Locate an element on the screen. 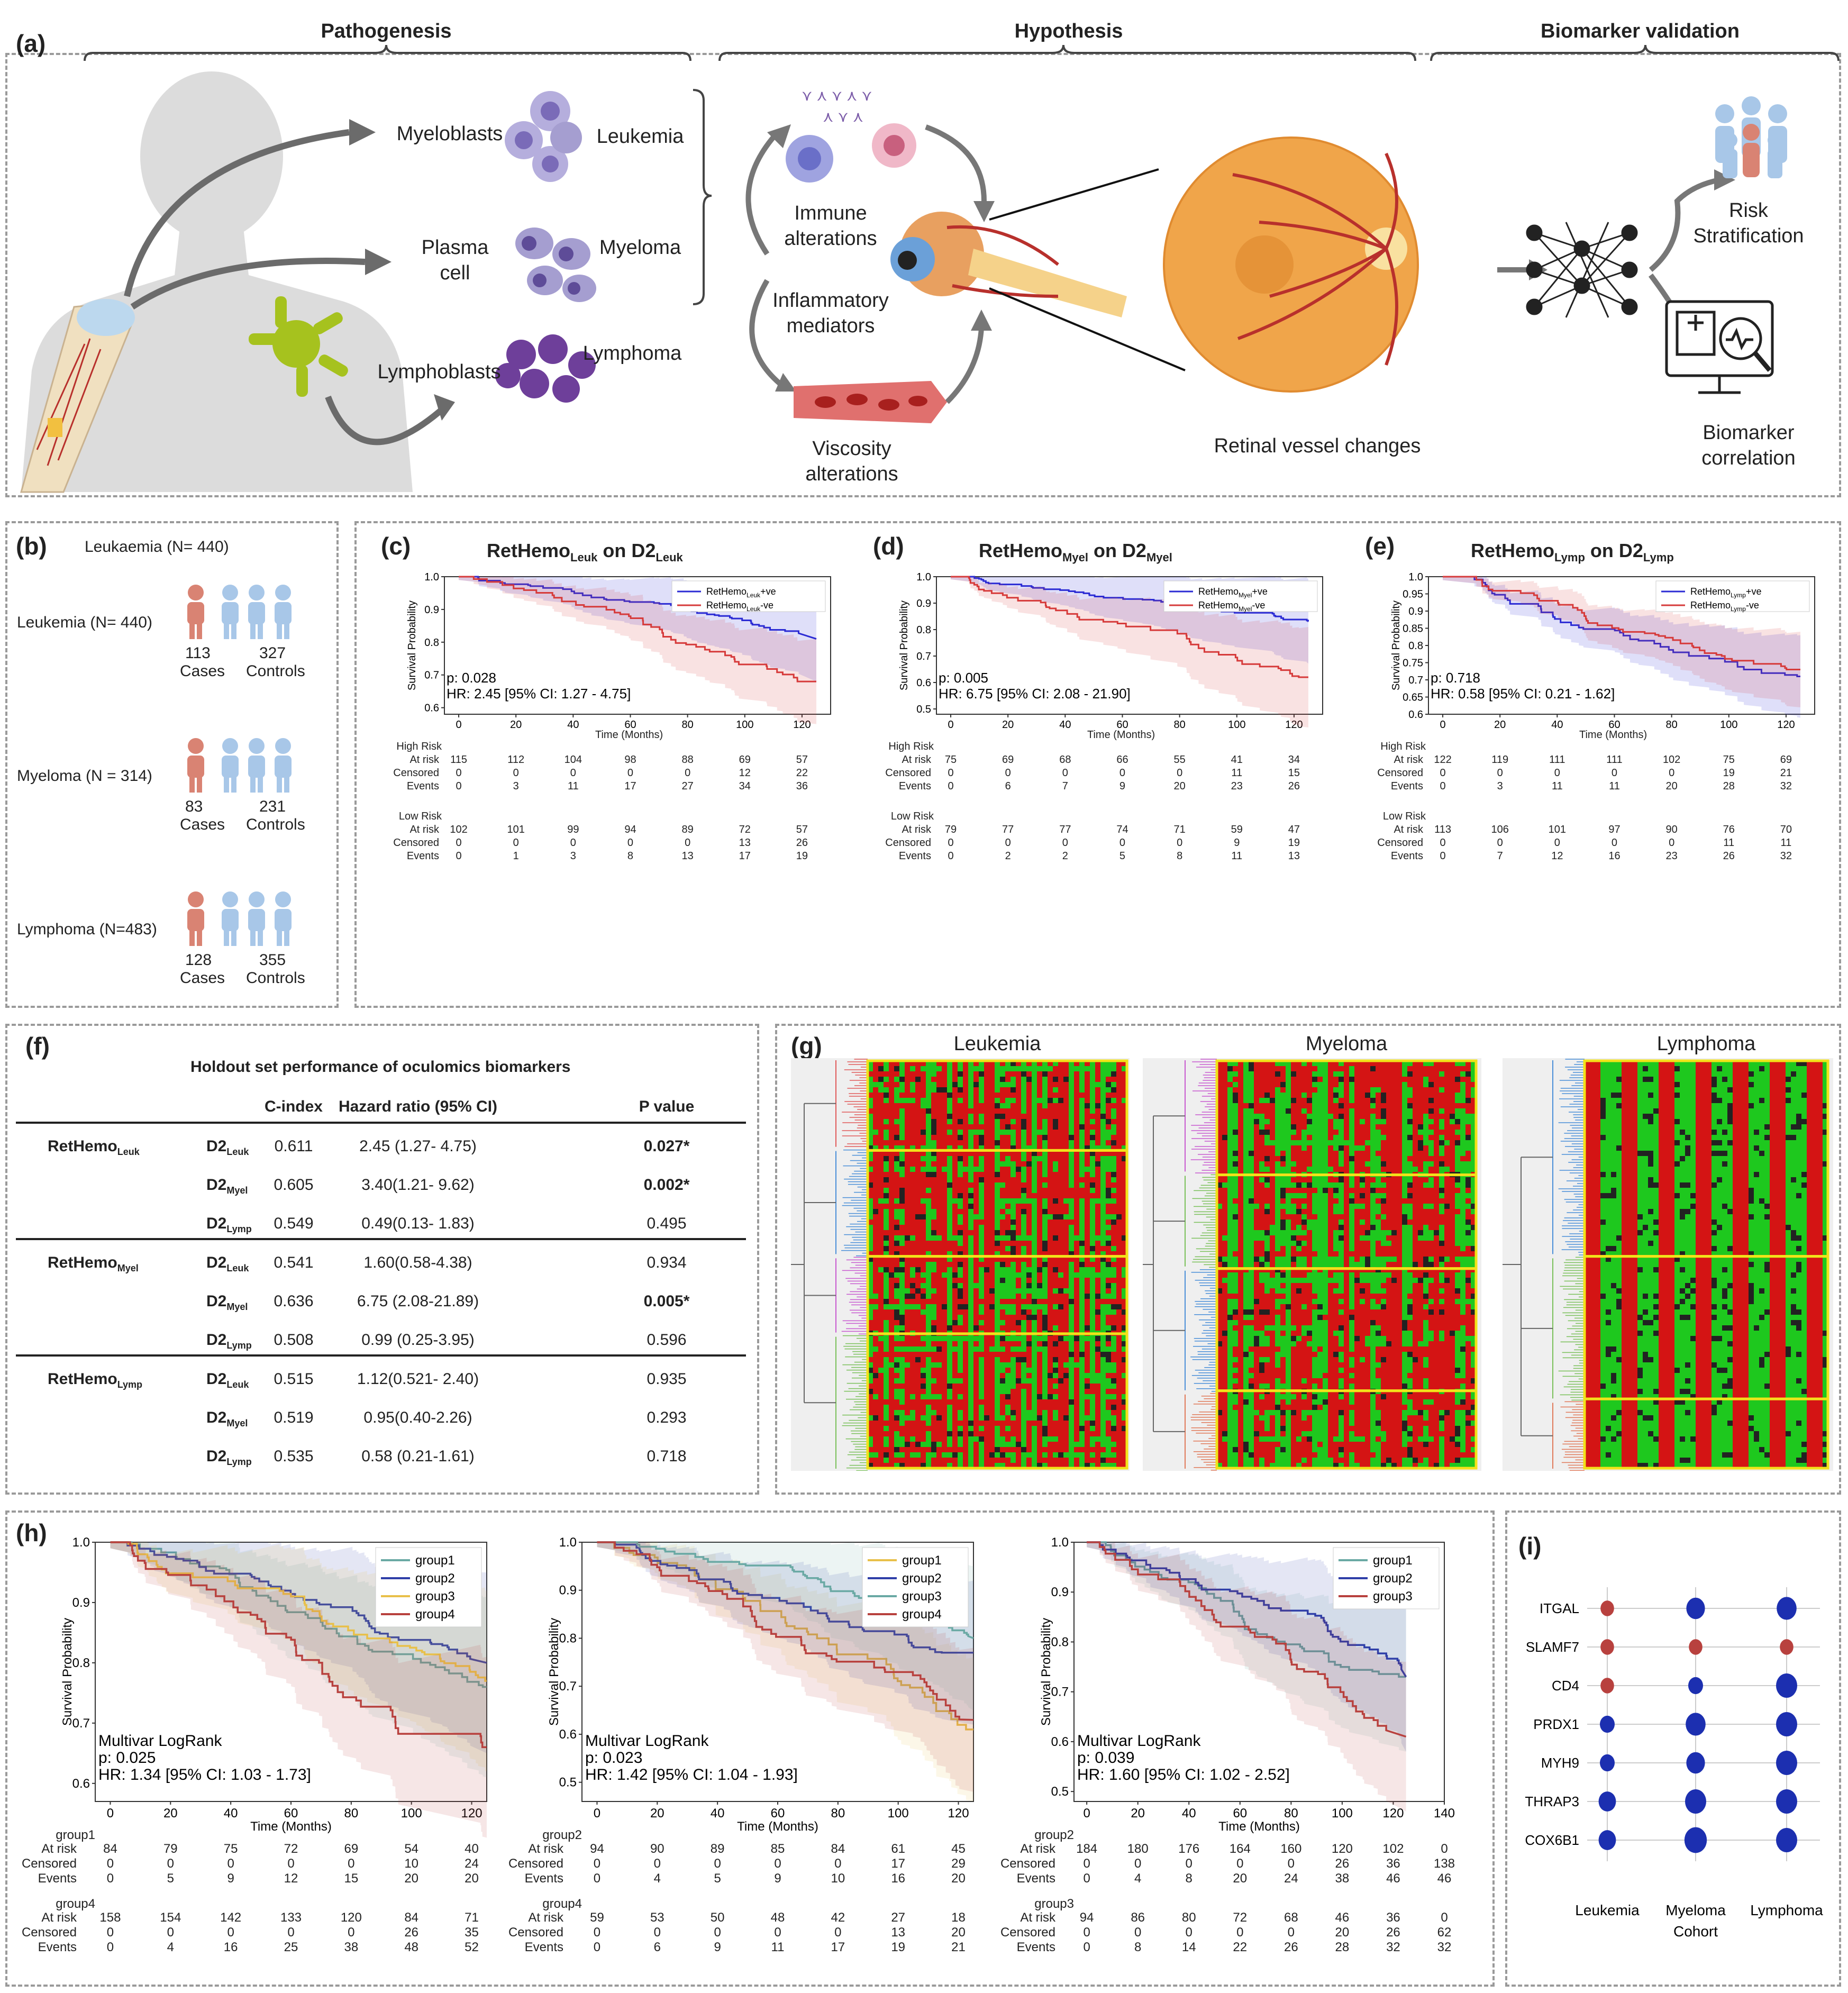  y-tick-label: 0.75 is located at coordinates (1413, 663).